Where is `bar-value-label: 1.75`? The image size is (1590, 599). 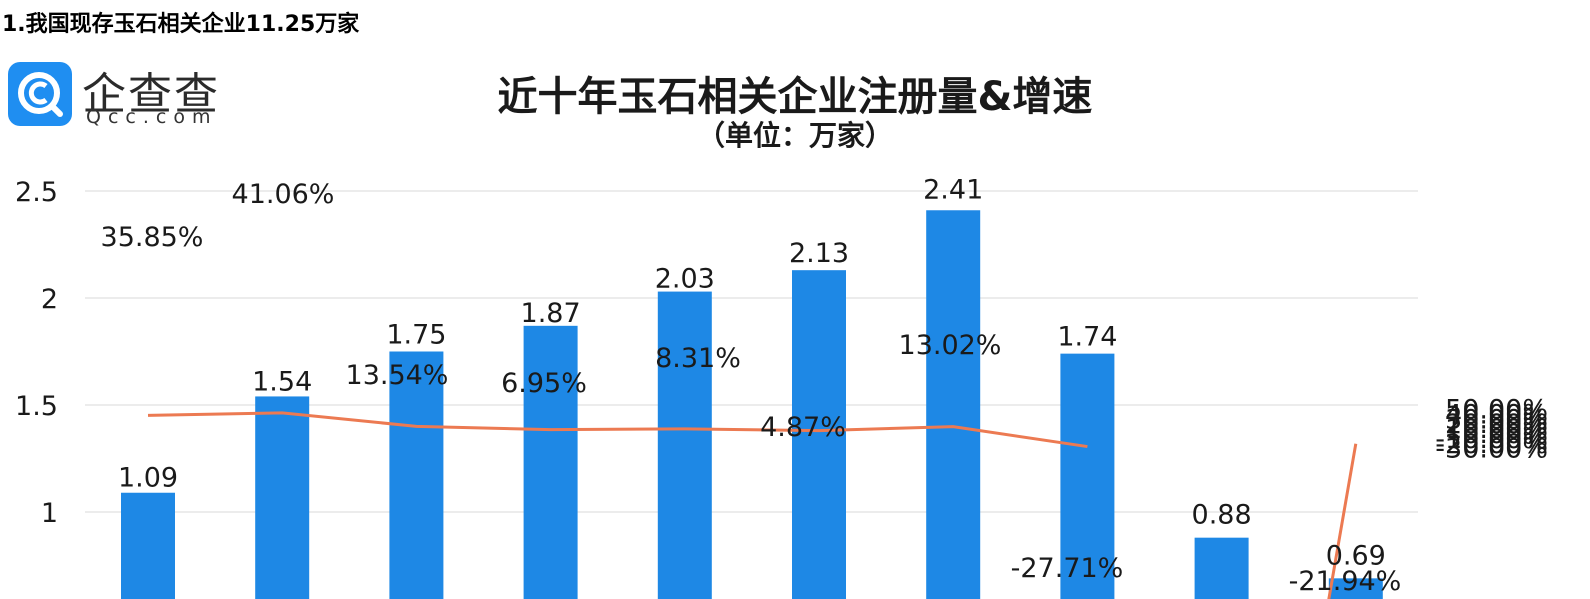 bar-value-label: 1.75 is located at coordinates (416, 335).